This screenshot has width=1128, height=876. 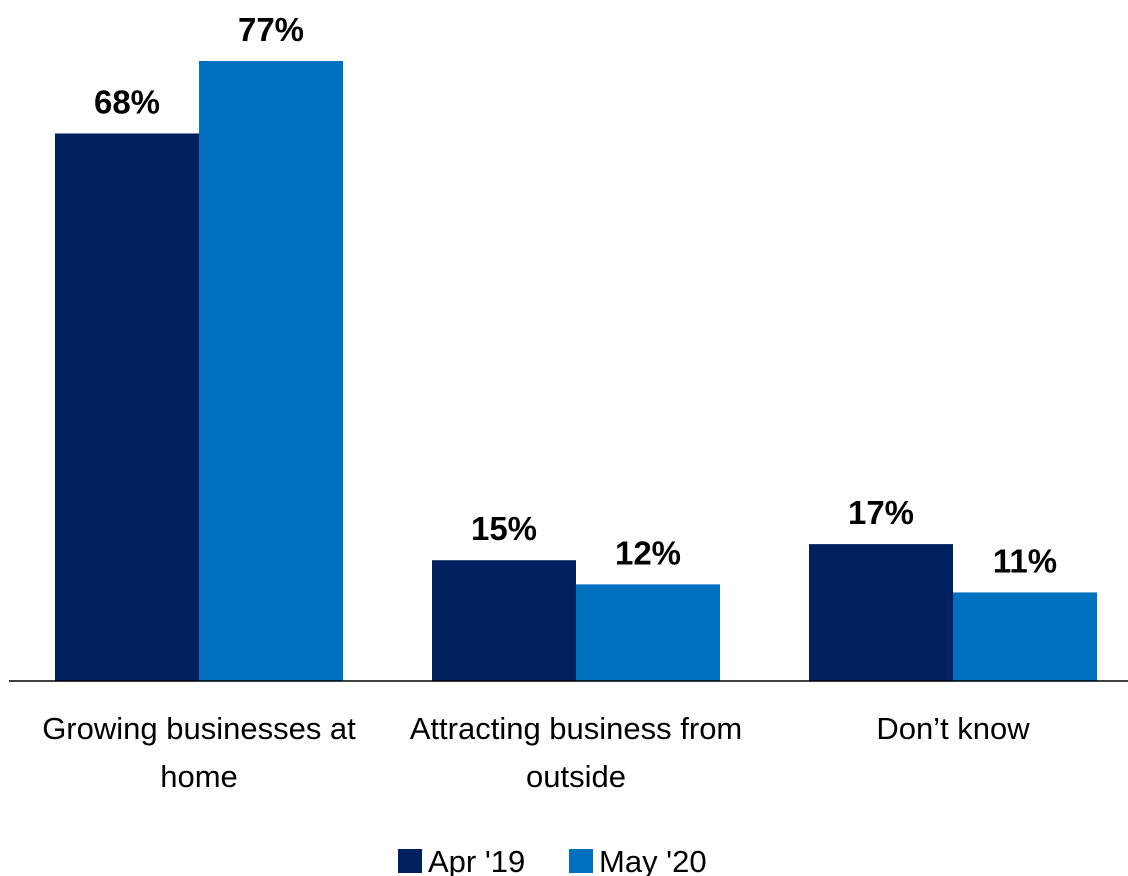 What do you see at coordinates (476, 860) in the screenshot?
I see `legend-label-apr-19: Apr '19` at bounding box center [476, 860].